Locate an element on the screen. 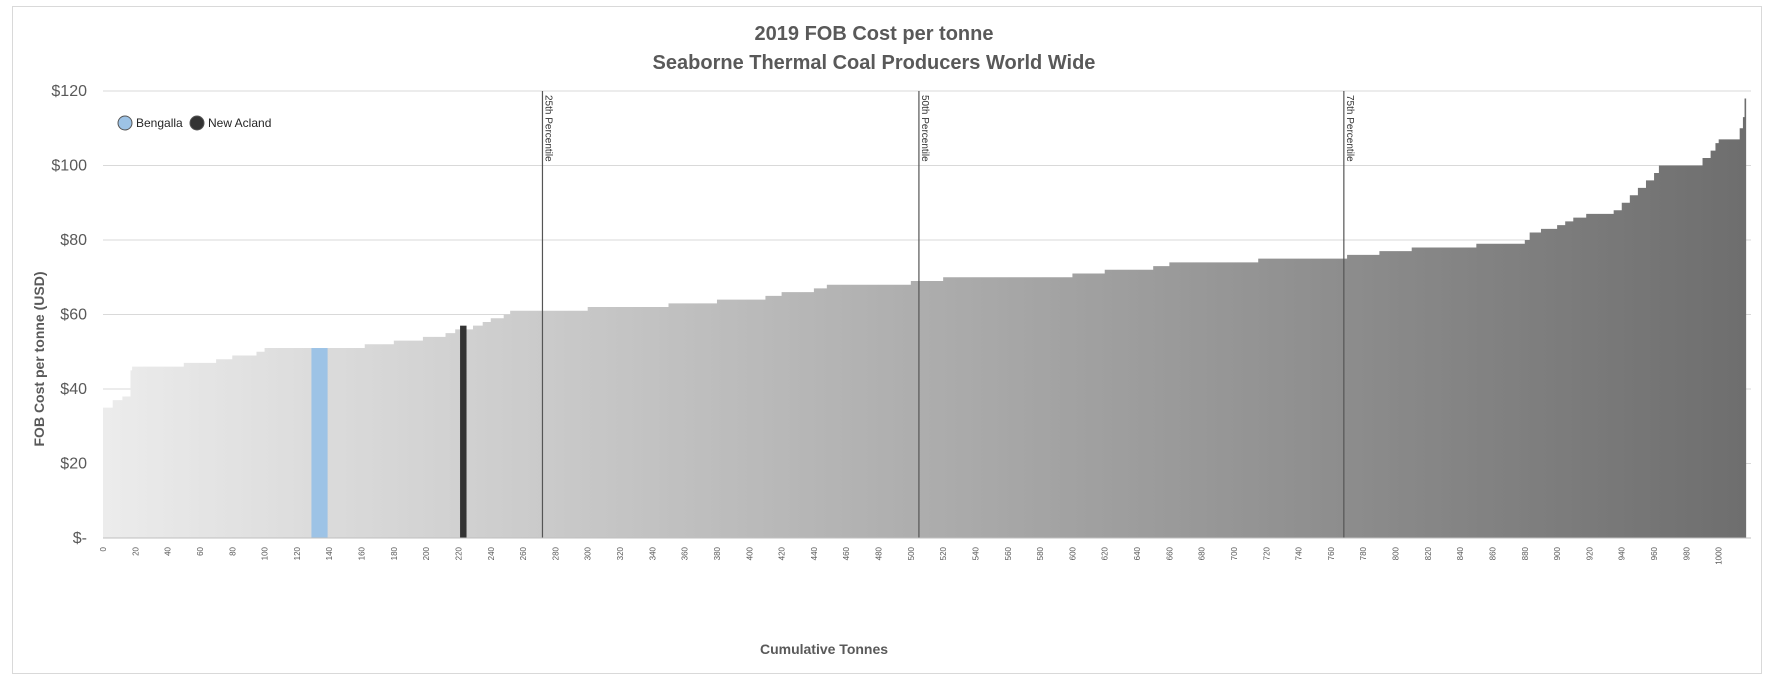  legend-label: New Acland is located at coordinates (239, 123).